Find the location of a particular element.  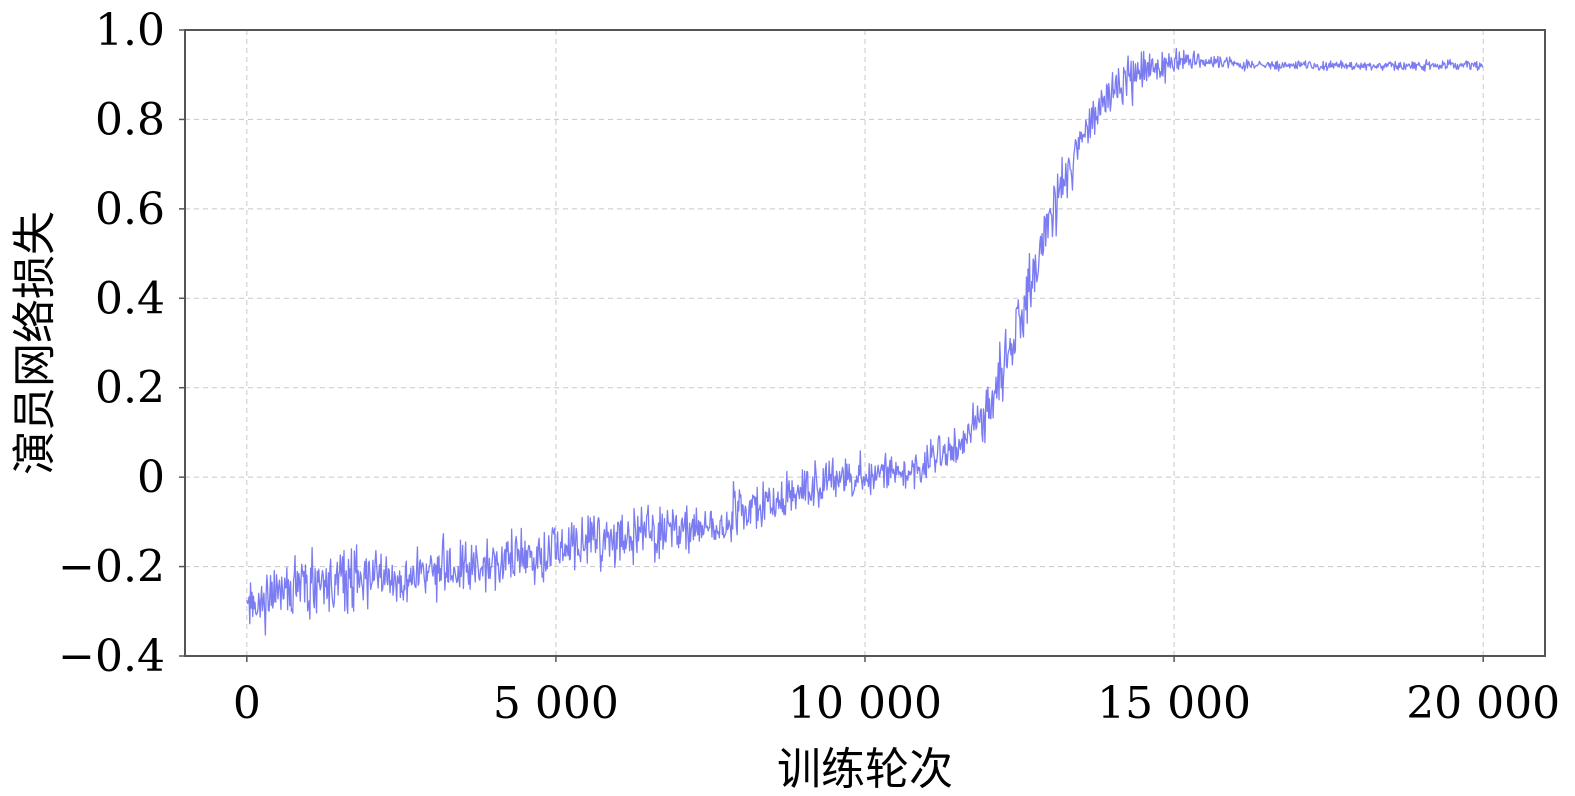

y-tick-label: −0.4 is located at coordinates (111, 656).